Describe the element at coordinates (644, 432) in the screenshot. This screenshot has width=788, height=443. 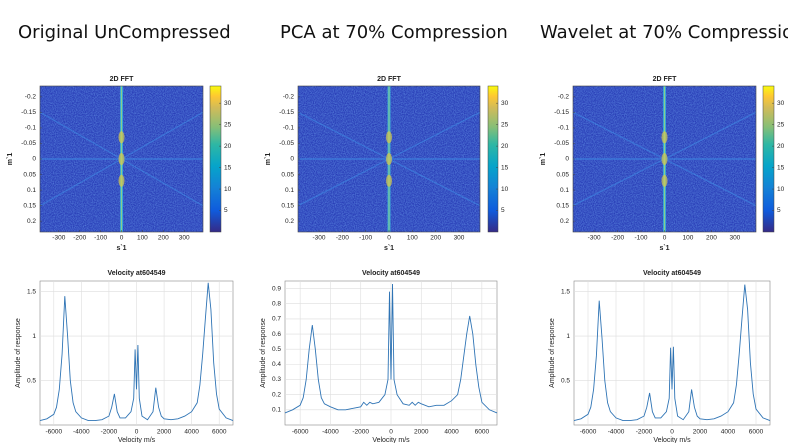
I see `x-tick-label: -2000` at that location.